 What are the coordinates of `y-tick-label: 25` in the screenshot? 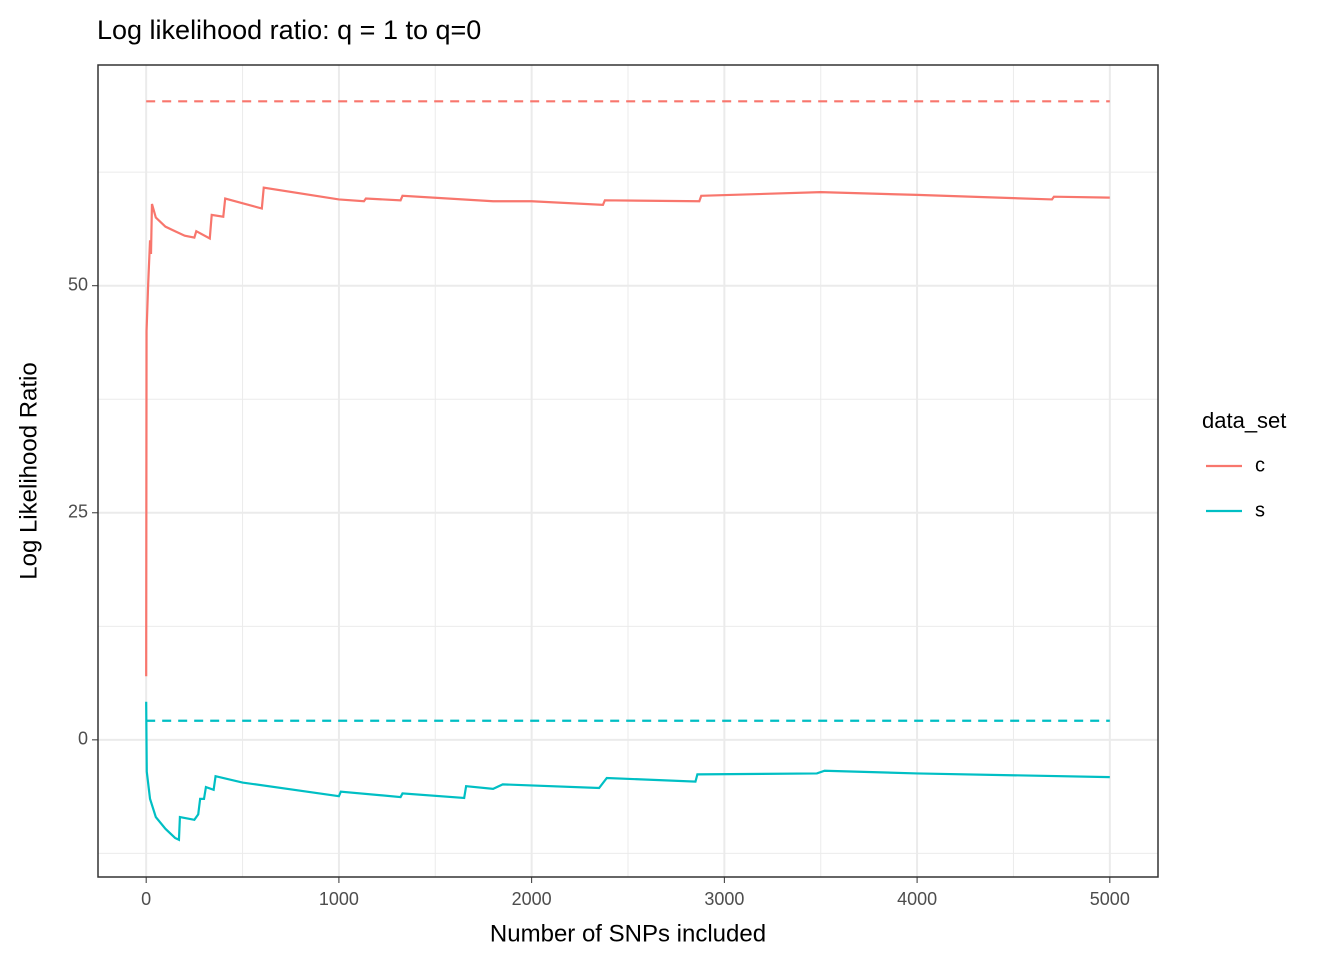 It's located at (78, 512).